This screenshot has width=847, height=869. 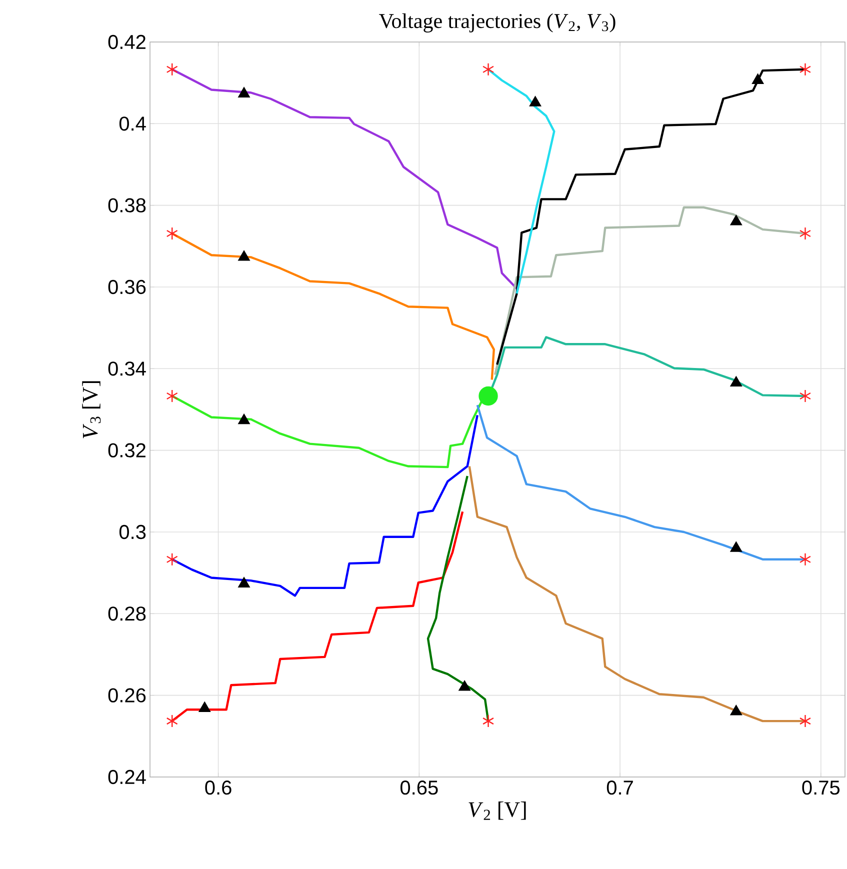 I want to click on y-tick-label: 0.26, so click(x=127, y=695).